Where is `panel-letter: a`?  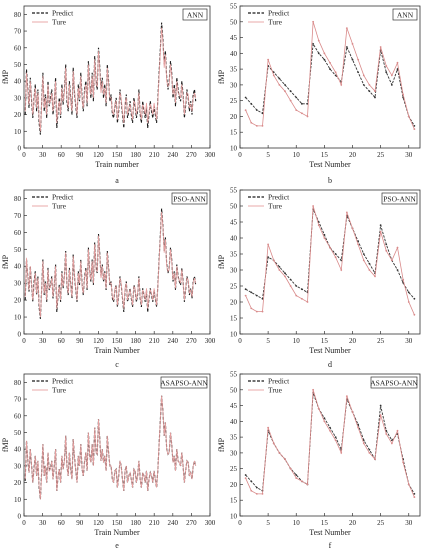 panel-letter: a is located at coordinates (117, 180).